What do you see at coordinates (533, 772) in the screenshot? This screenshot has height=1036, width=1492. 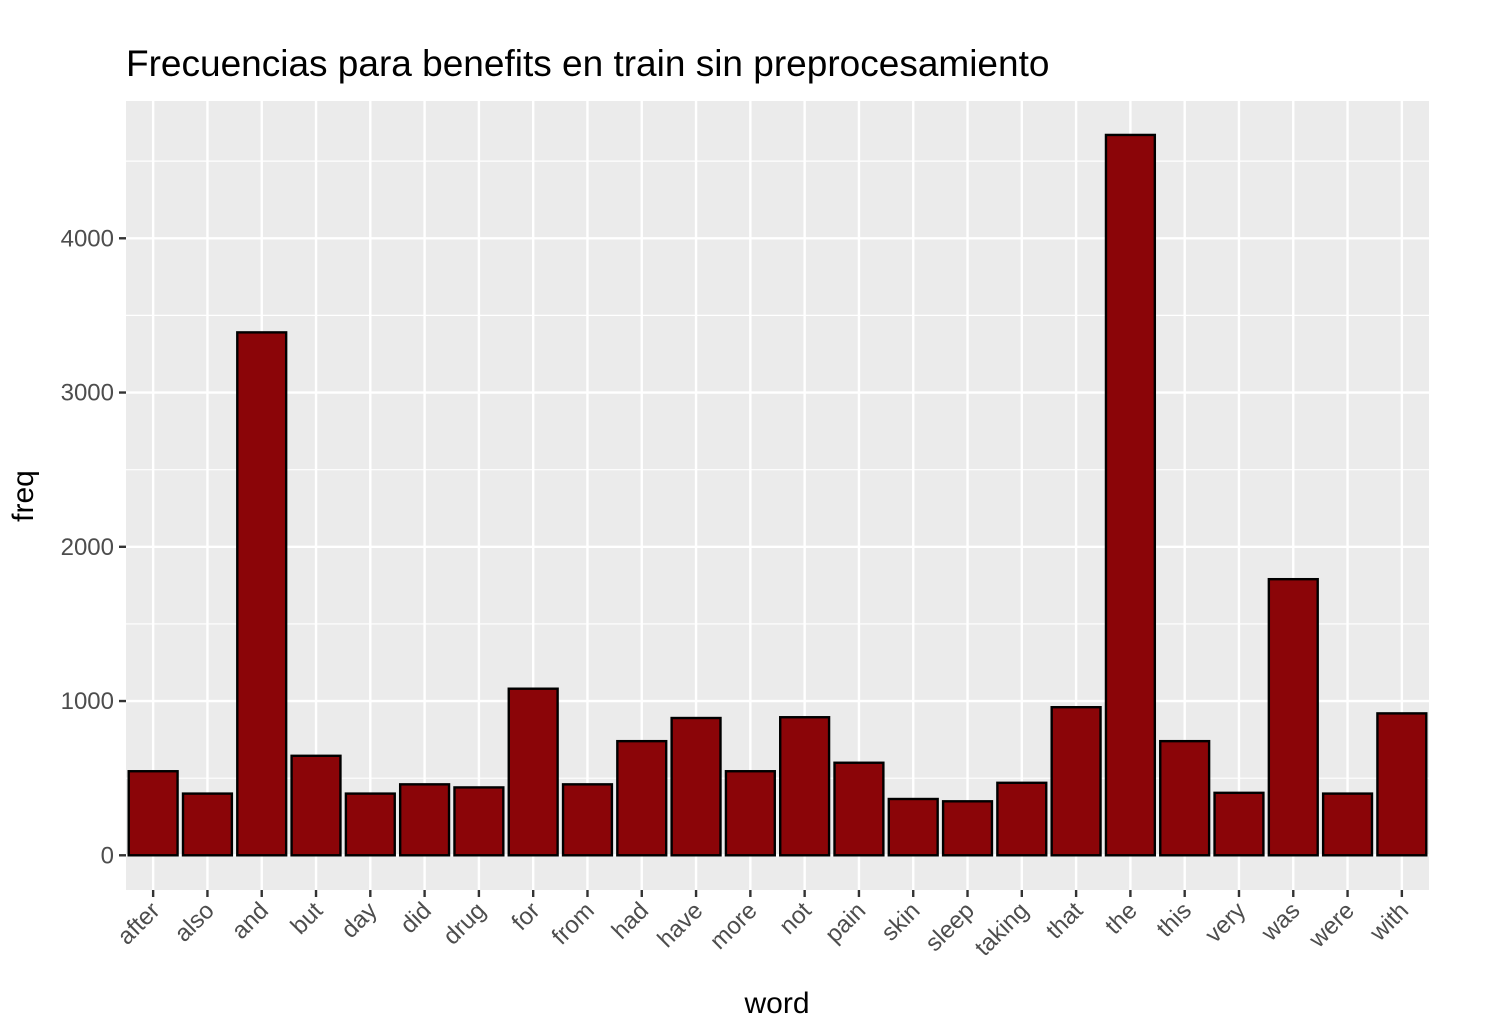 I see `bar-for` at bounding box center [533, 772].